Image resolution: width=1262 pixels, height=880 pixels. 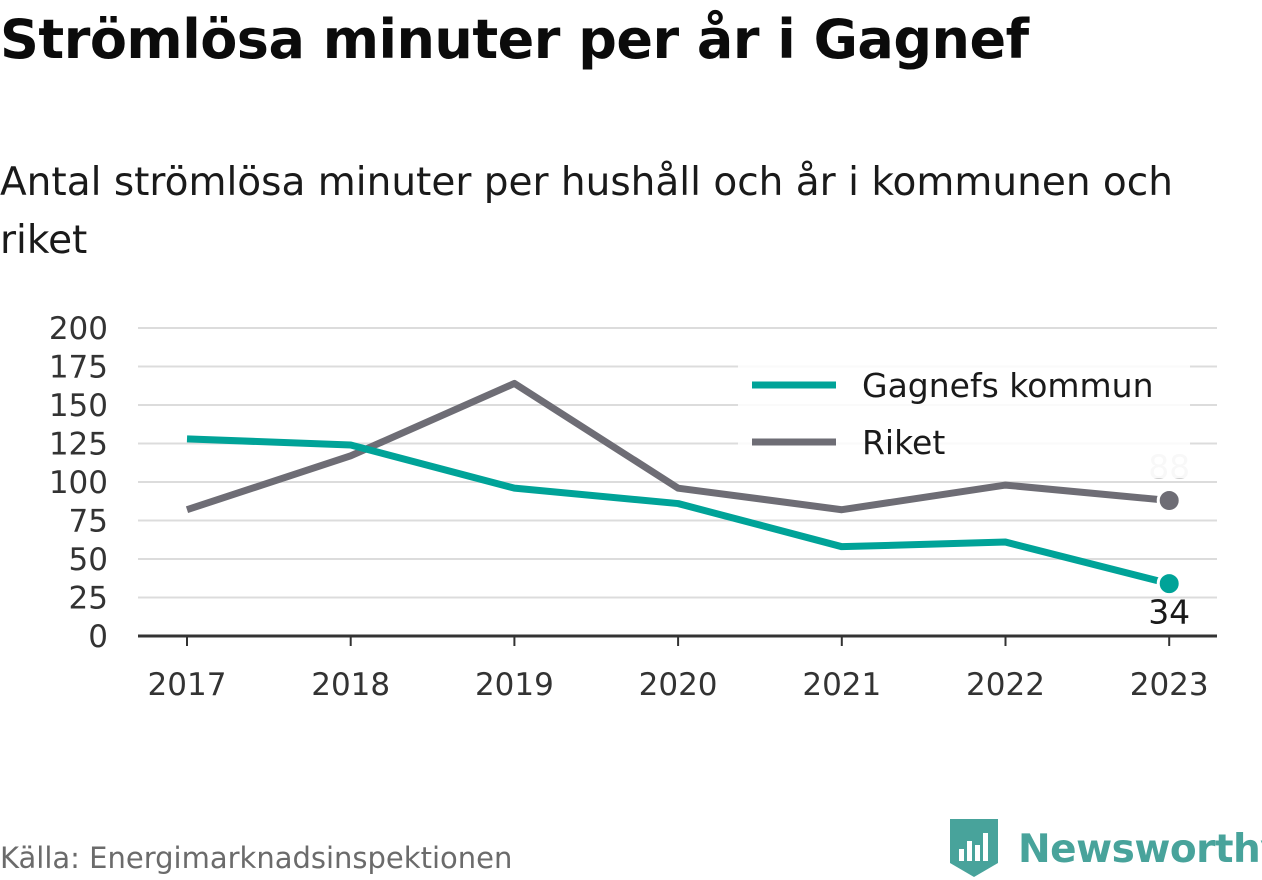 I want to click on x-tick-label: 2021, so click(x=841, y=685).